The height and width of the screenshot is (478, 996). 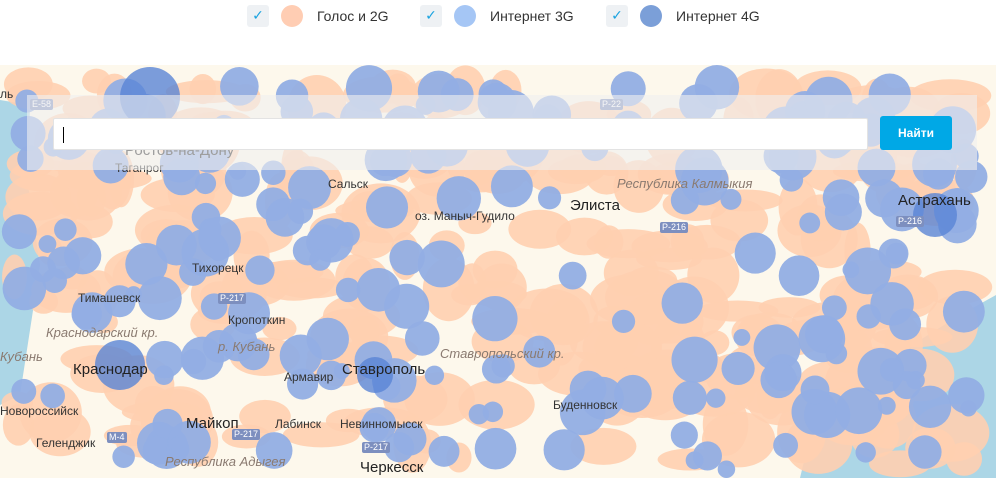 What do you see at coordinates (460, 134) in the screenshot?
I see `search-input` at bounding box center [460, 134].